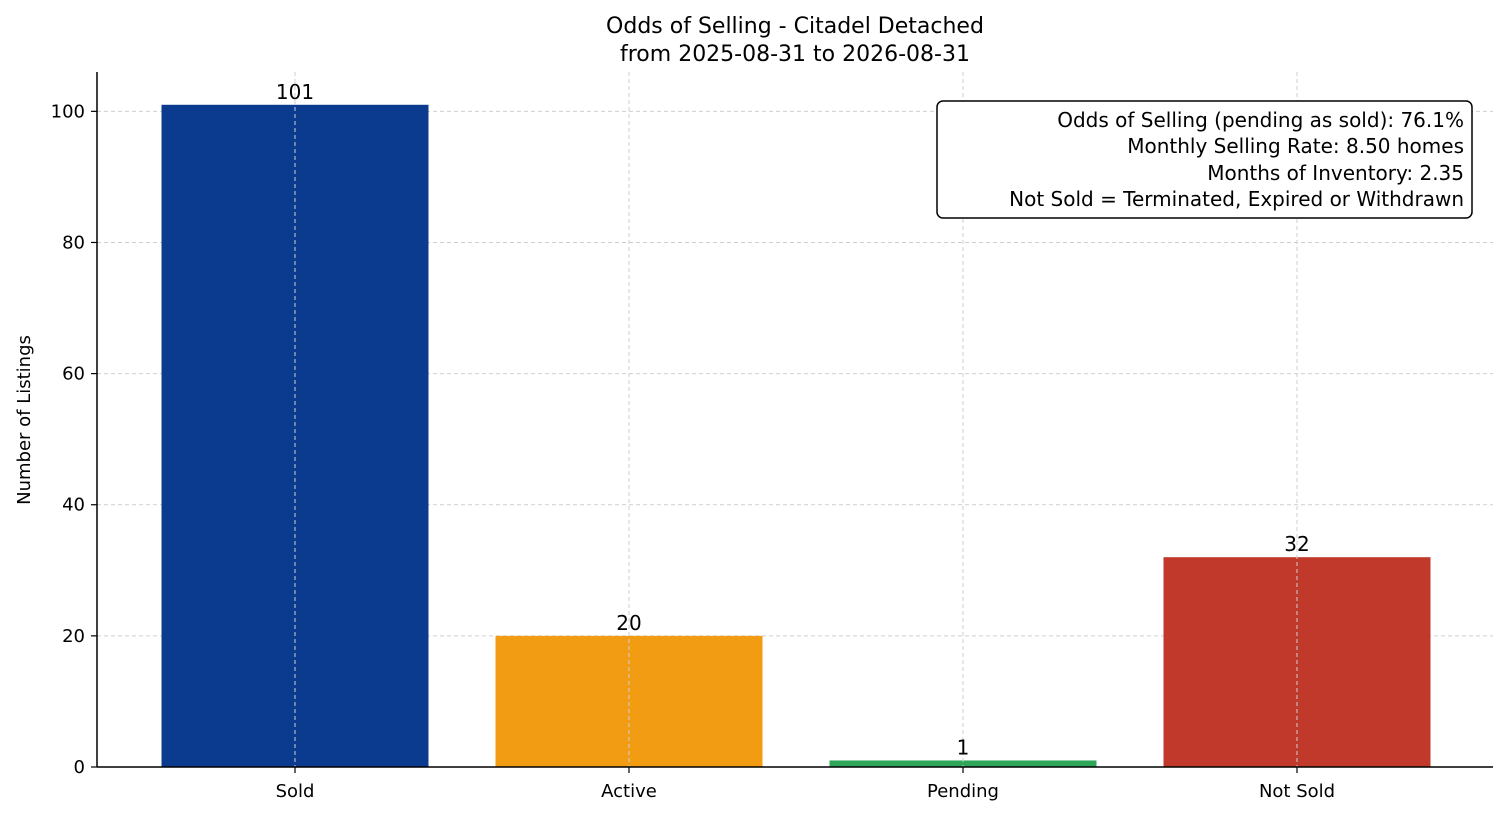 The width and height of the screenshot is (1507, 816). What do you see at coordinates (73, 242) in the screenshot?
I see `y-tick-label: 80` at bounding box center [73, 242].